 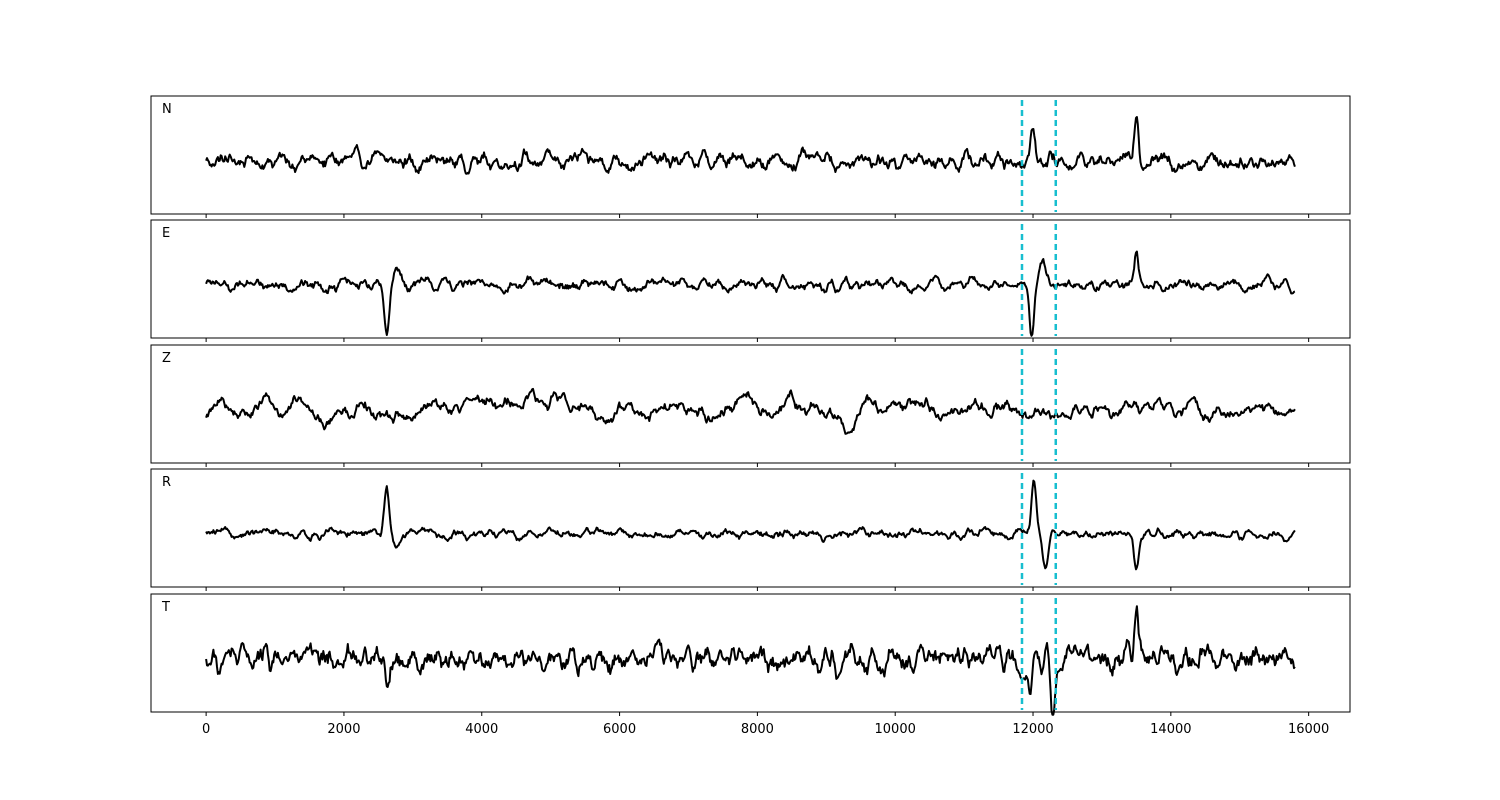 What do you see at coordinates (750, 525) in the screenshot?
I see `trace-R` at bounding box center [750, 525].